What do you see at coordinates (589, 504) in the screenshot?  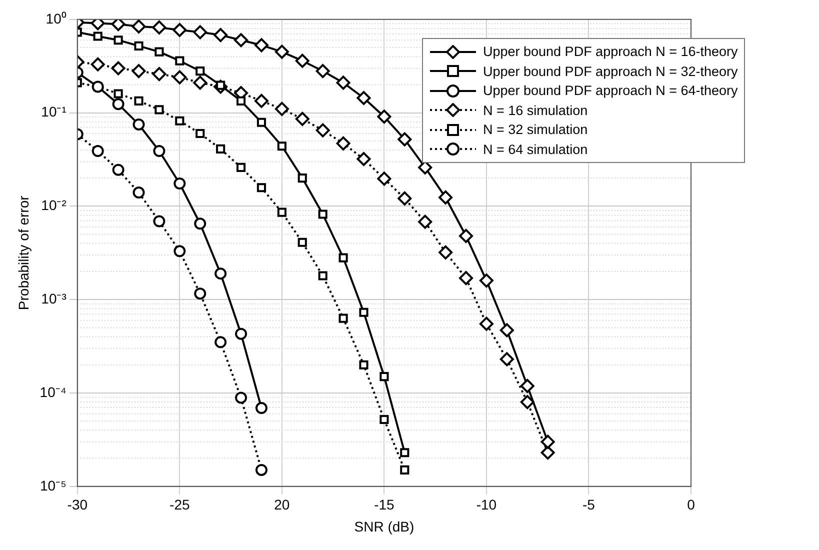 I see `x-tick-label: -5` at bounding box center [589, 504].